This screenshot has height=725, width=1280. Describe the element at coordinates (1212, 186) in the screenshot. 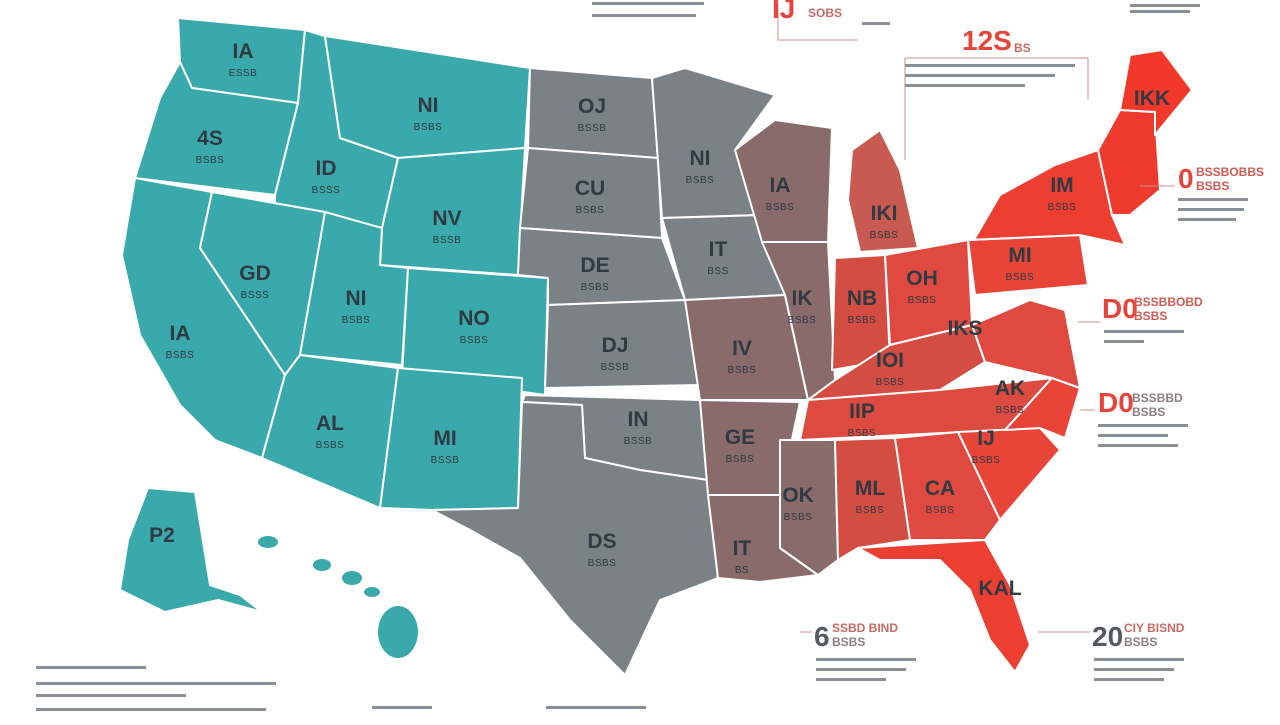

I see `callout-east1-sub: BSBS` at that location.